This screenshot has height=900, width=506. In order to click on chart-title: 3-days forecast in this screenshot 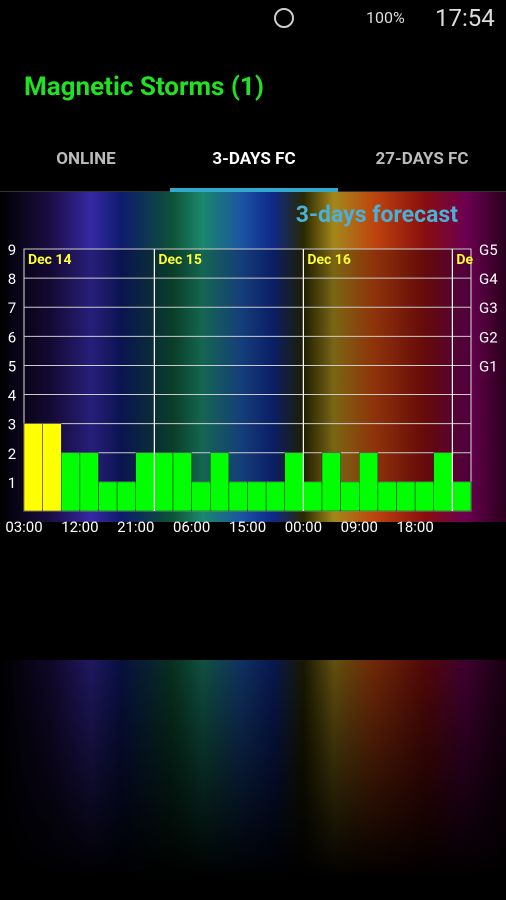, I will do `click(377, 214)`.